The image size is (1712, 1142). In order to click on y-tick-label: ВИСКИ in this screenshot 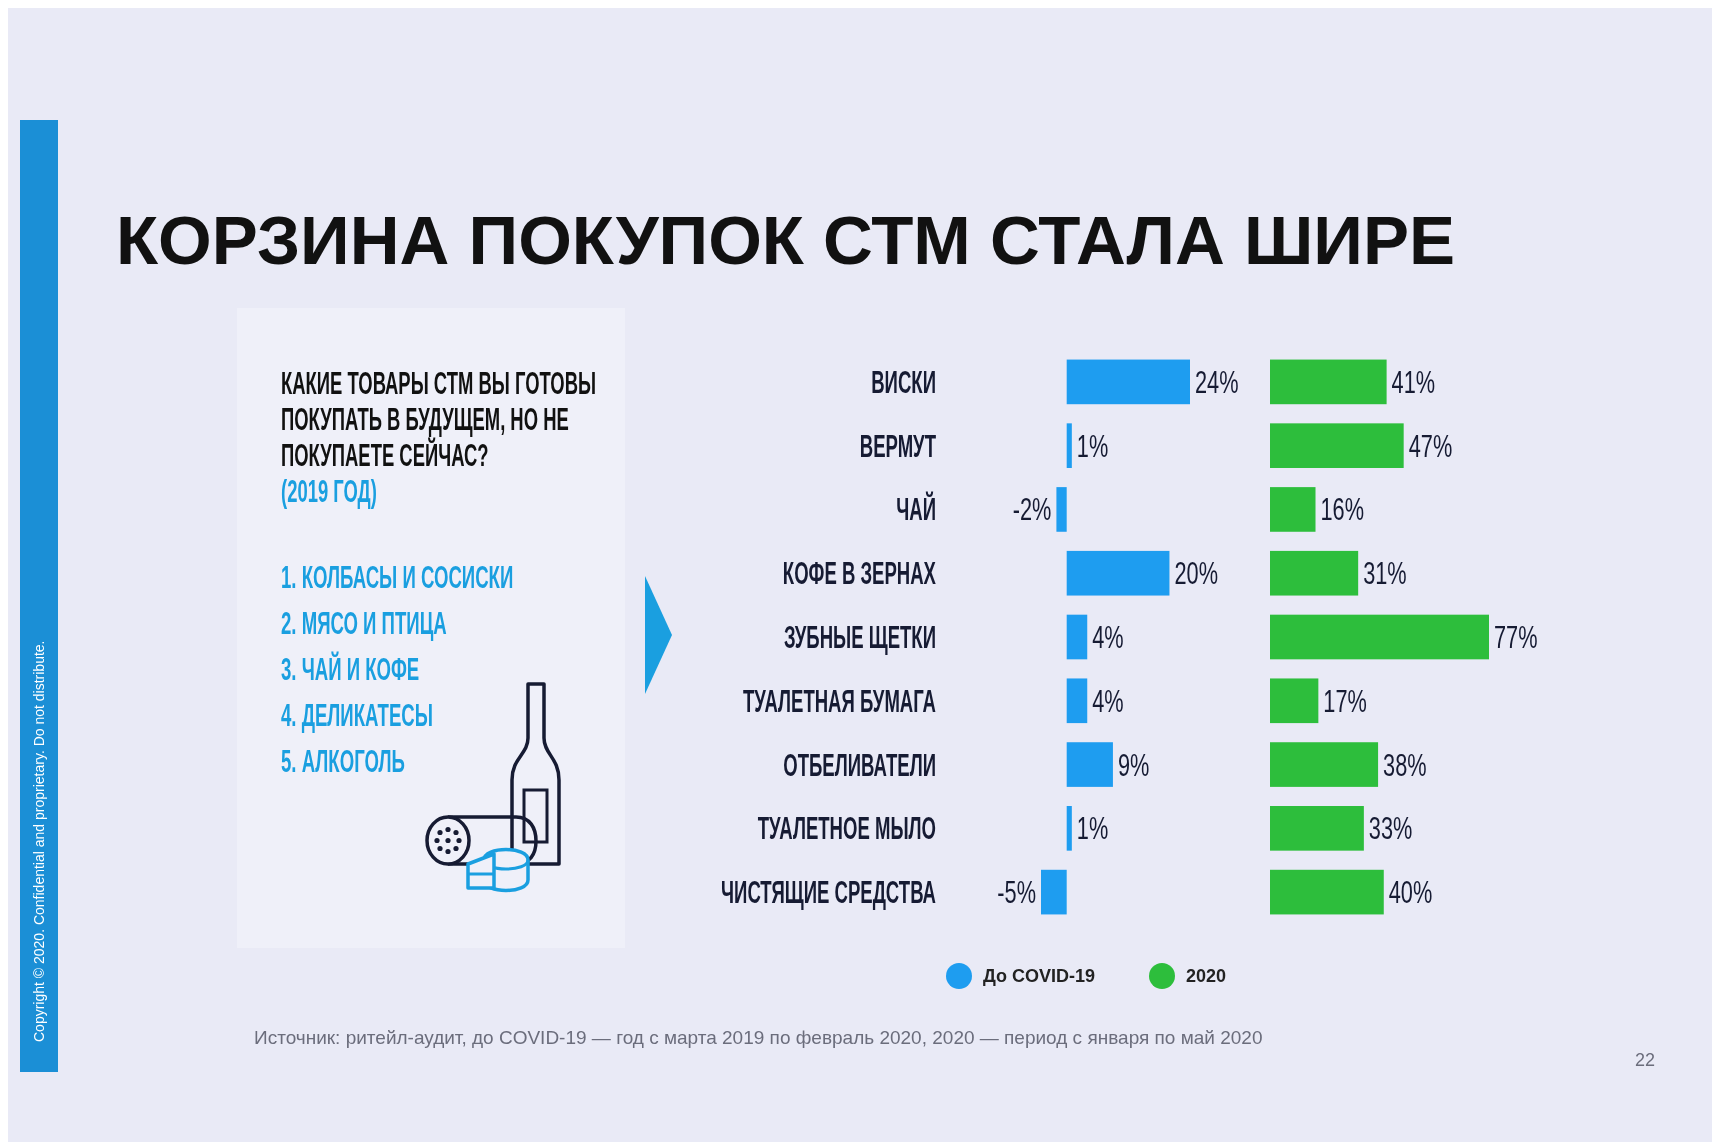, I will do `click(903, 382)`.